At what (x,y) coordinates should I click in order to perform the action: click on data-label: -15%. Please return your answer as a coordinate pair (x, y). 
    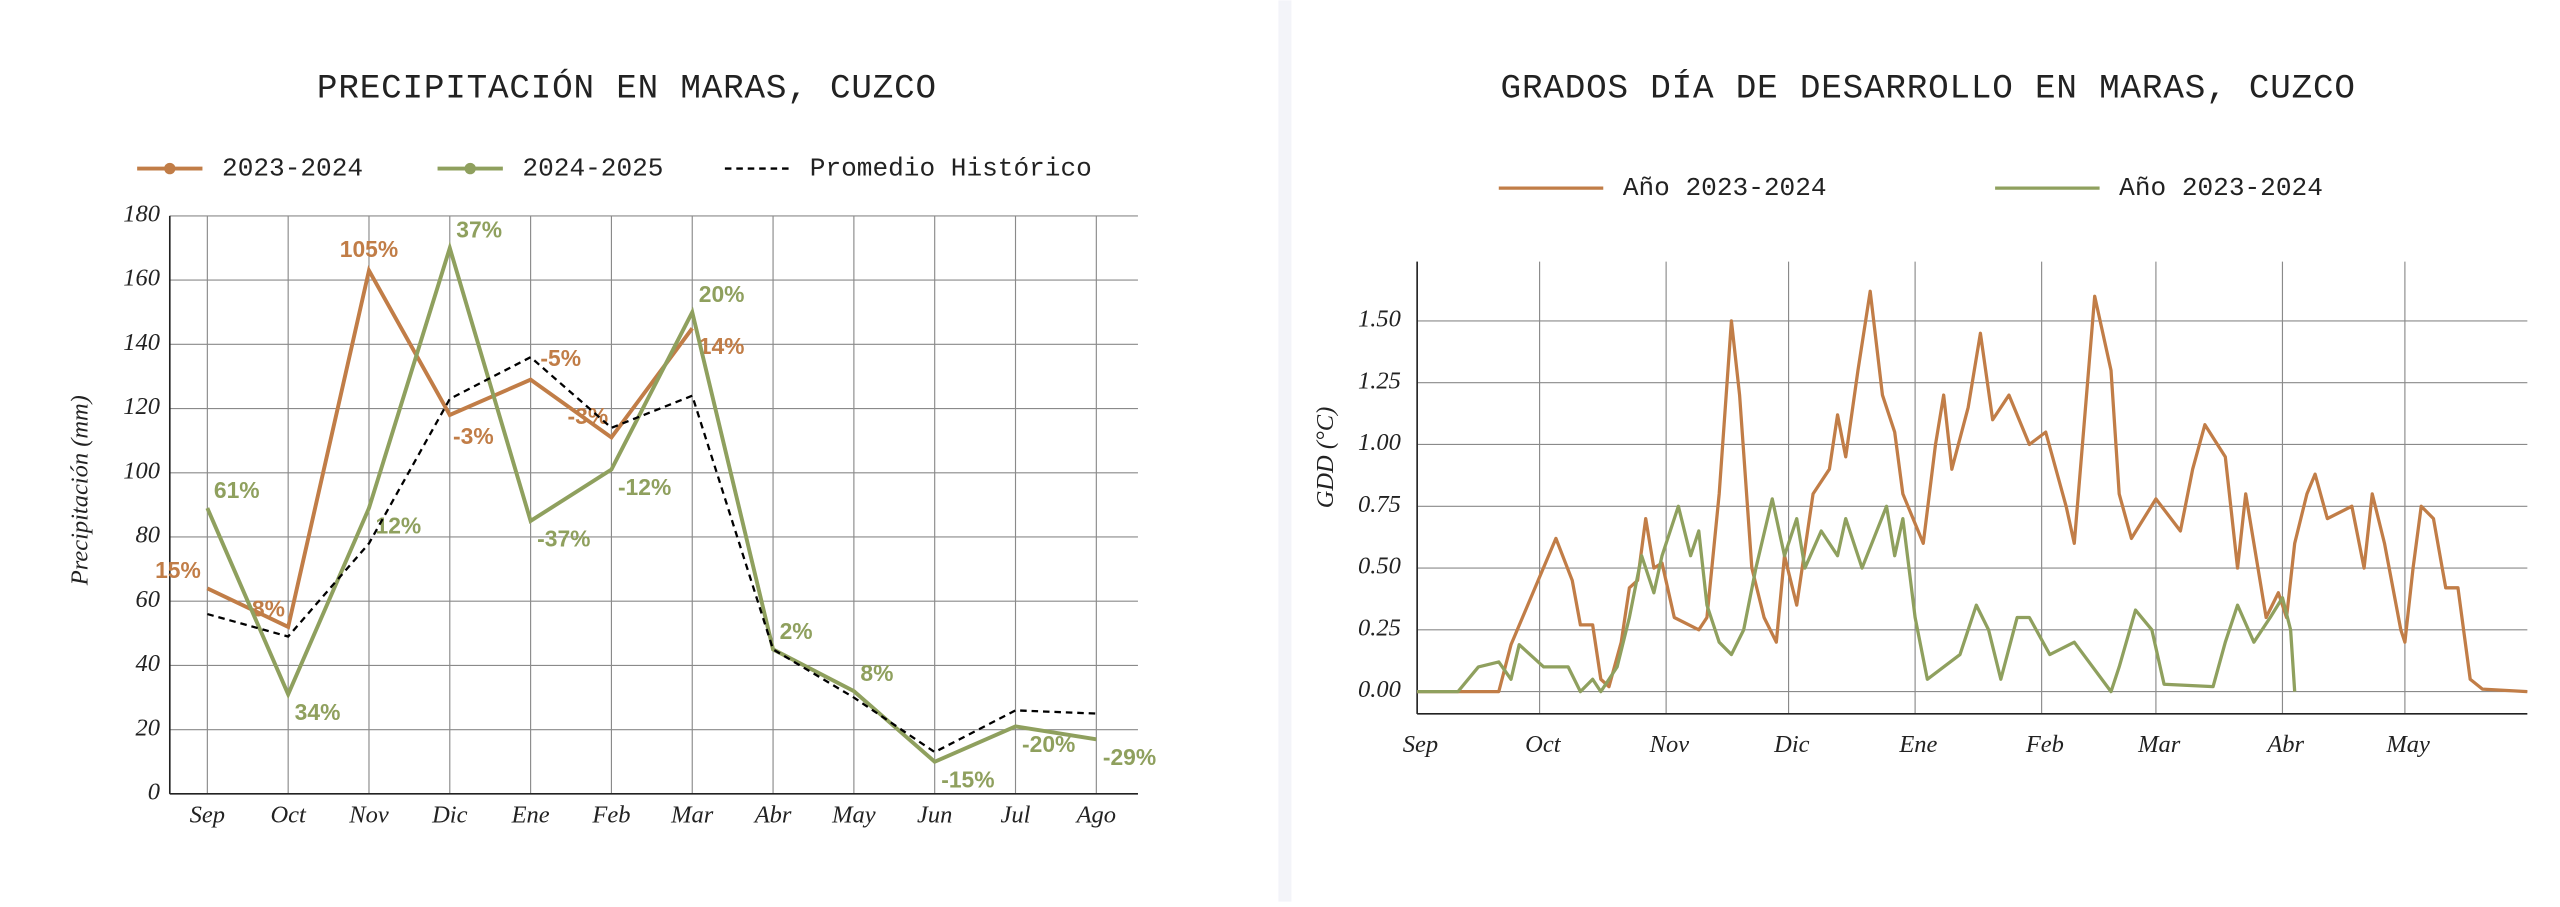
    Looking at the image, I should click on (967, 779).